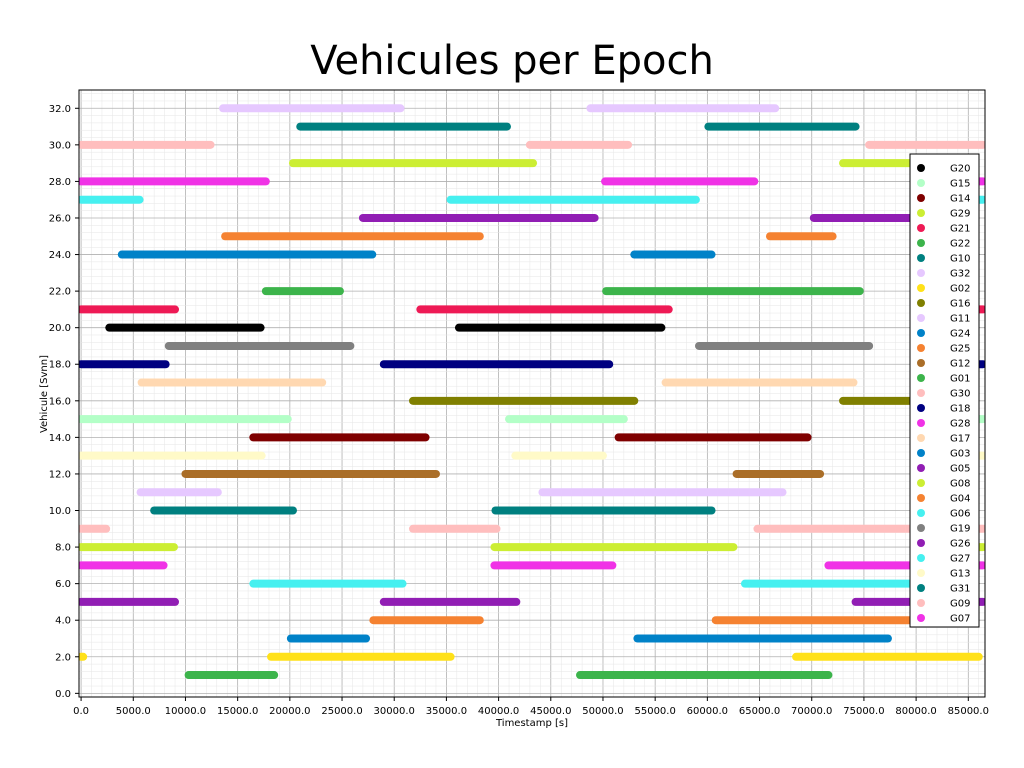 Image resolution: width=1024 pixels, height=768 pixels. Describe the element at coordinates (960, 454) in the screenshot. I see `legend-label: G03` at that location.